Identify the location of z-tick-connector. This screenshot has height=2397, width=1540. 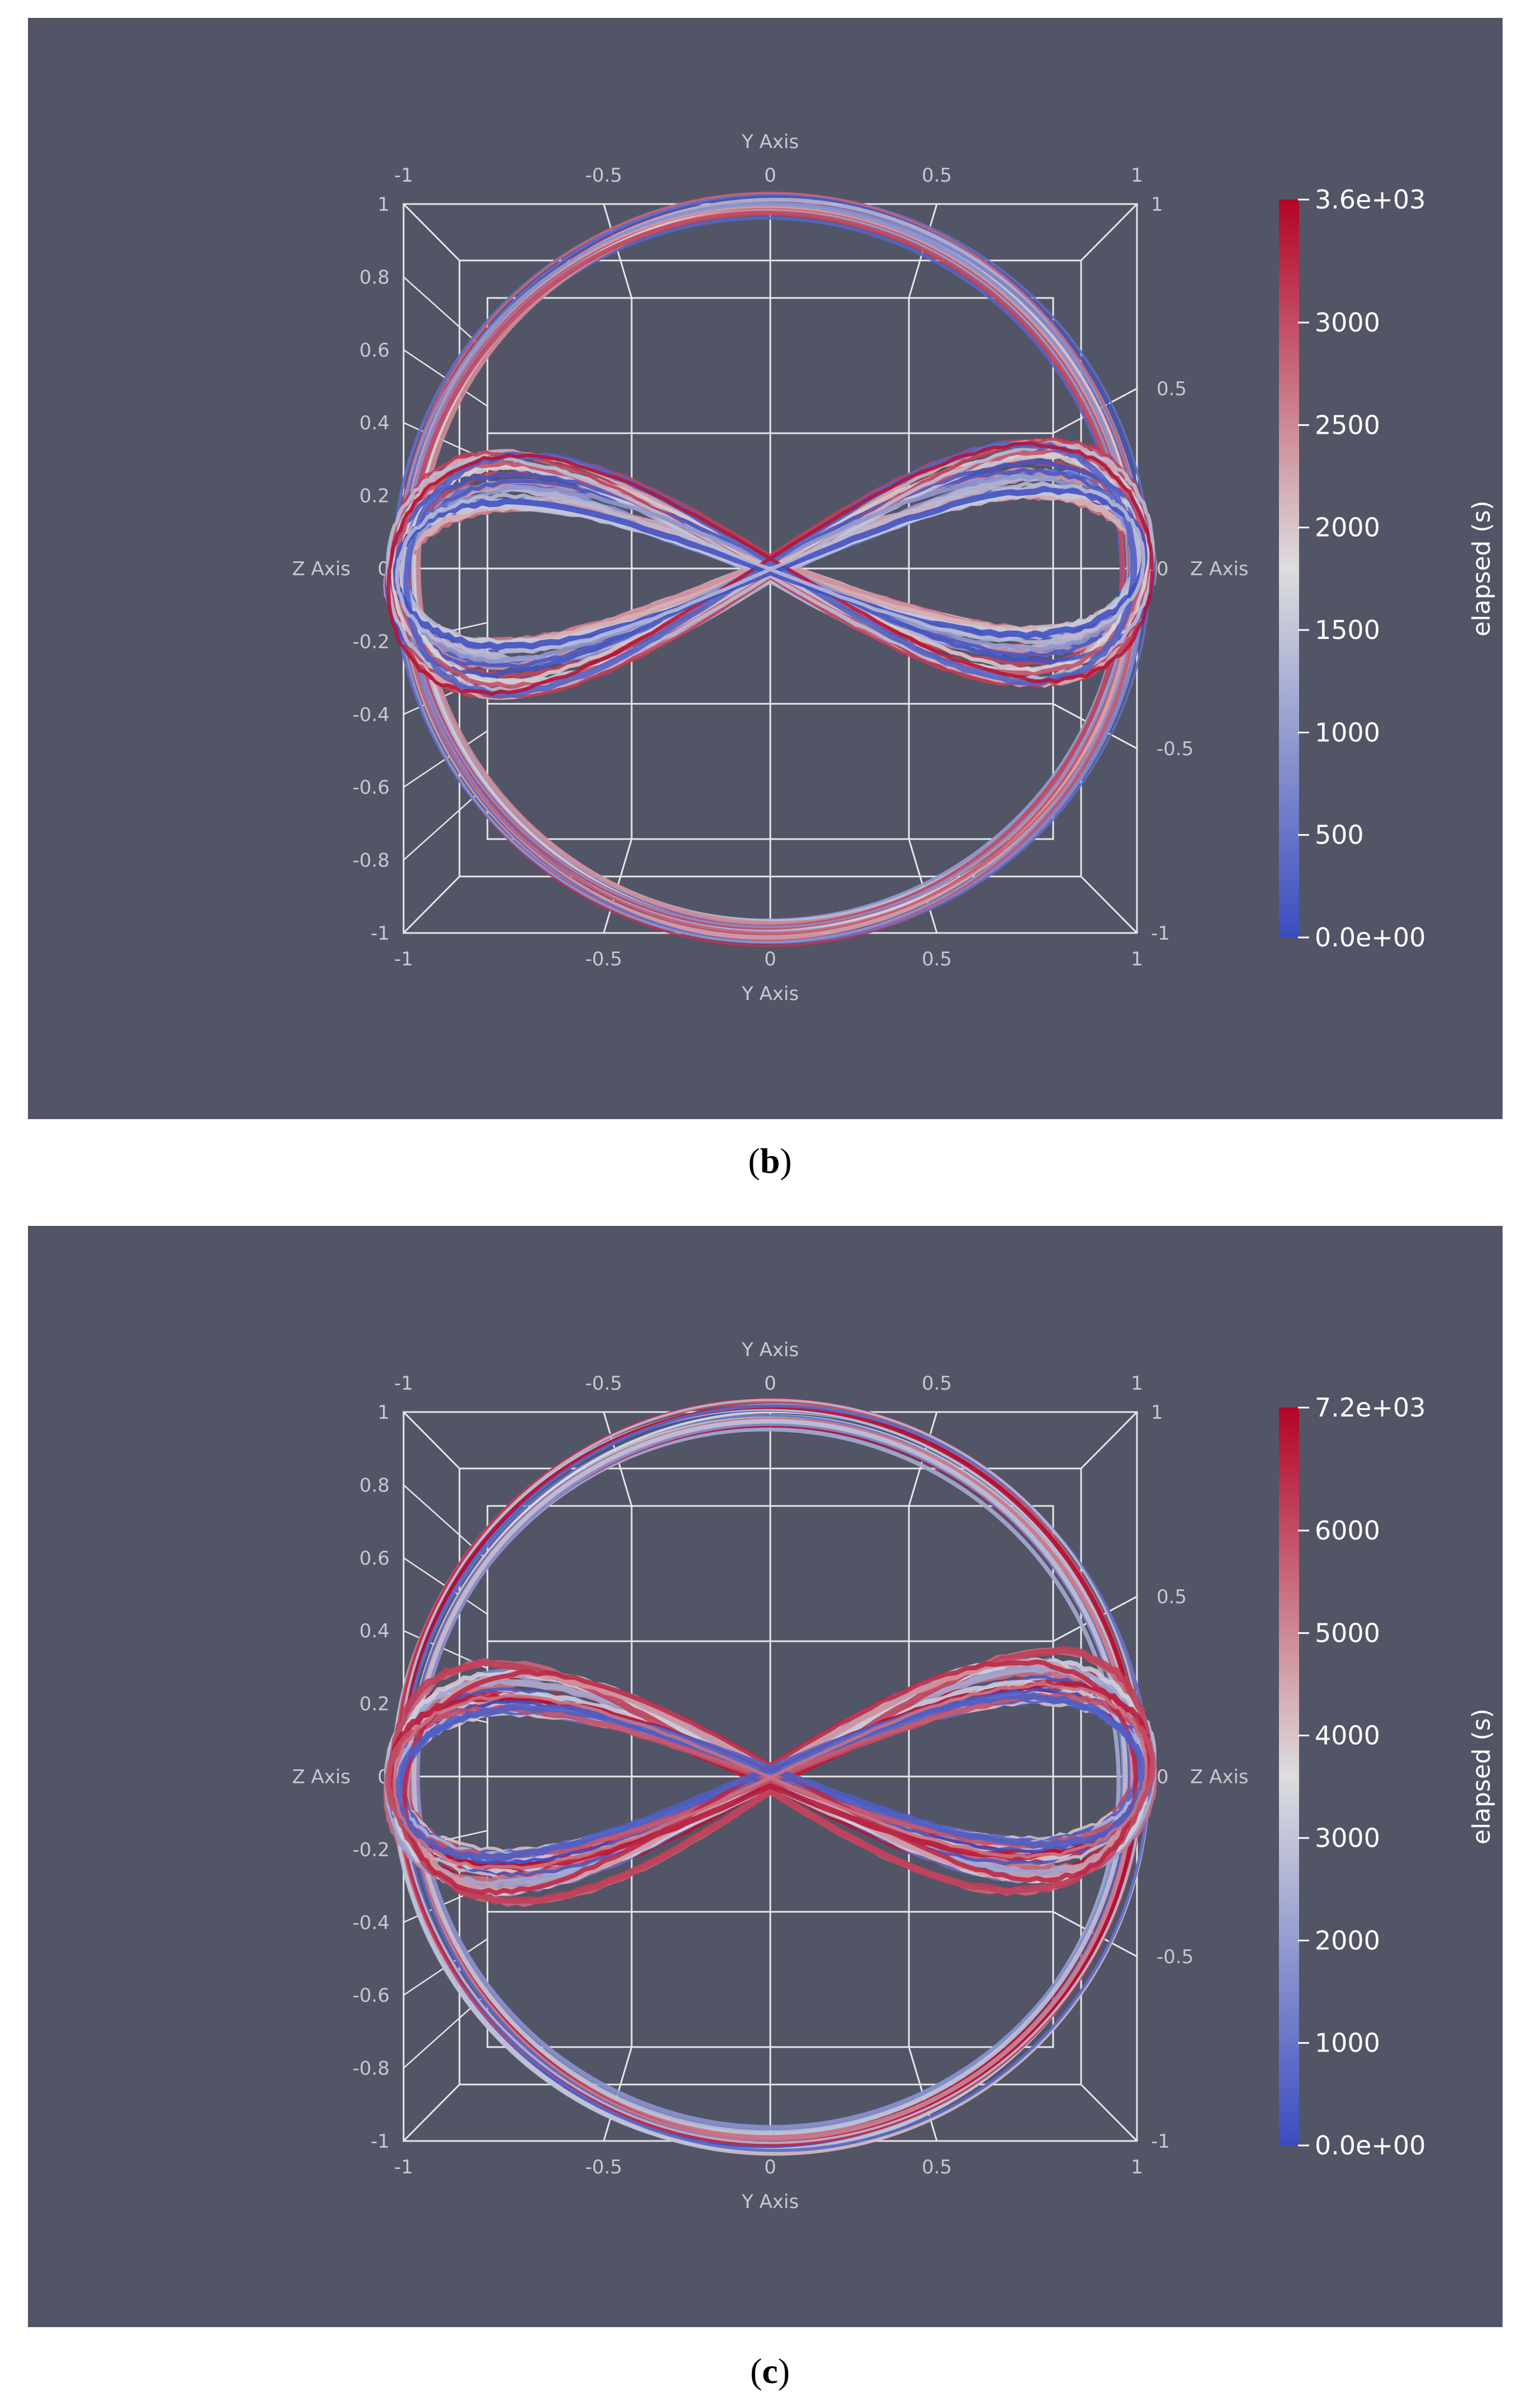
(445, 822).